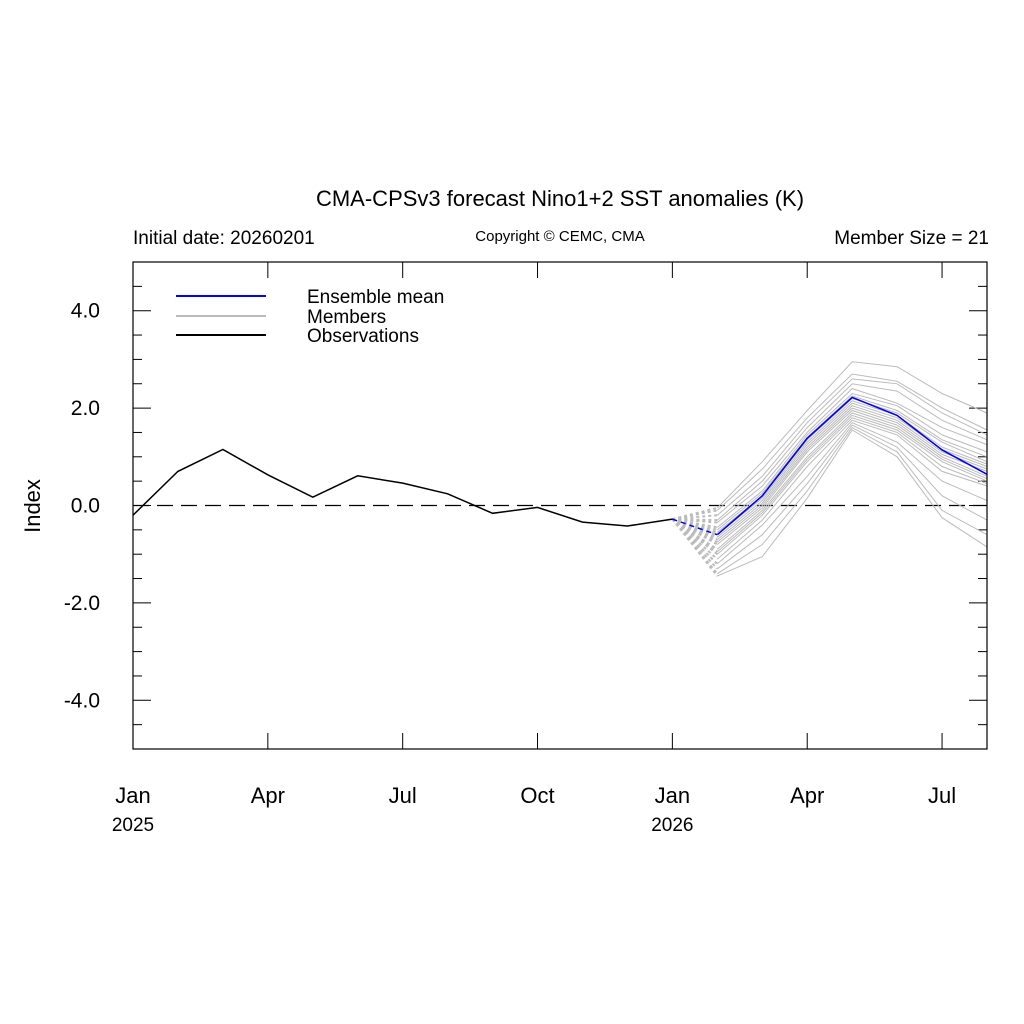 This screenshot has height=1024, width=1024. What do you see at coordinates (85, 311) in the screenshot?
I see `y-tick-label: 4.0` at bounding box center [85, 311].